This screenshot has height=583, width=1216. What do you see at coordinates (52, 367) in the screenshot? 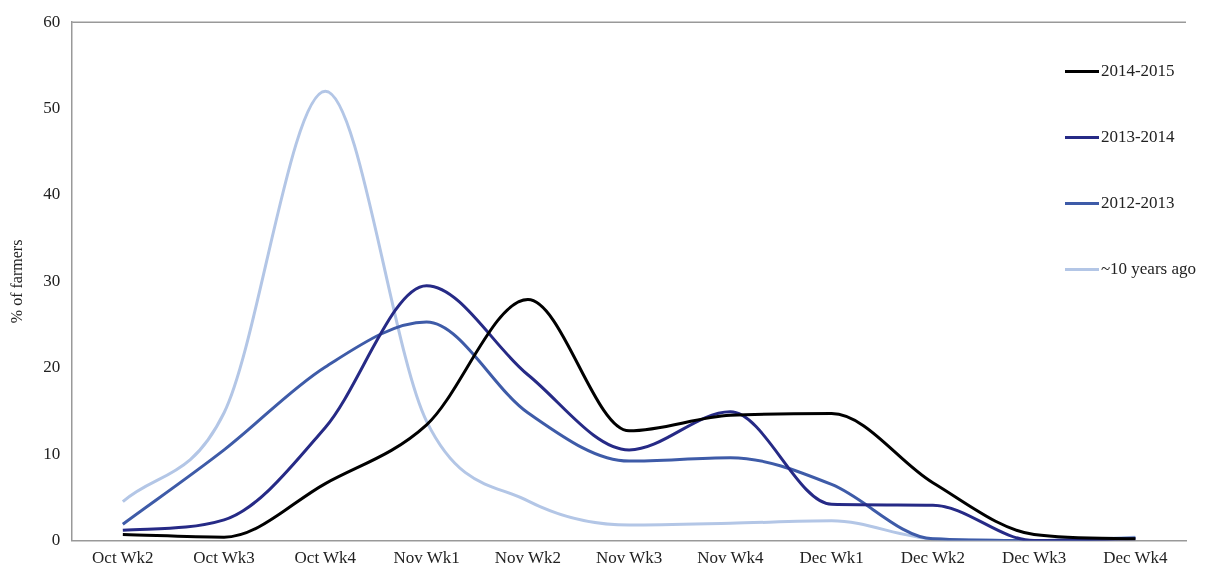
I see `y-tick-label: 20` at bounding box center [52, 367].